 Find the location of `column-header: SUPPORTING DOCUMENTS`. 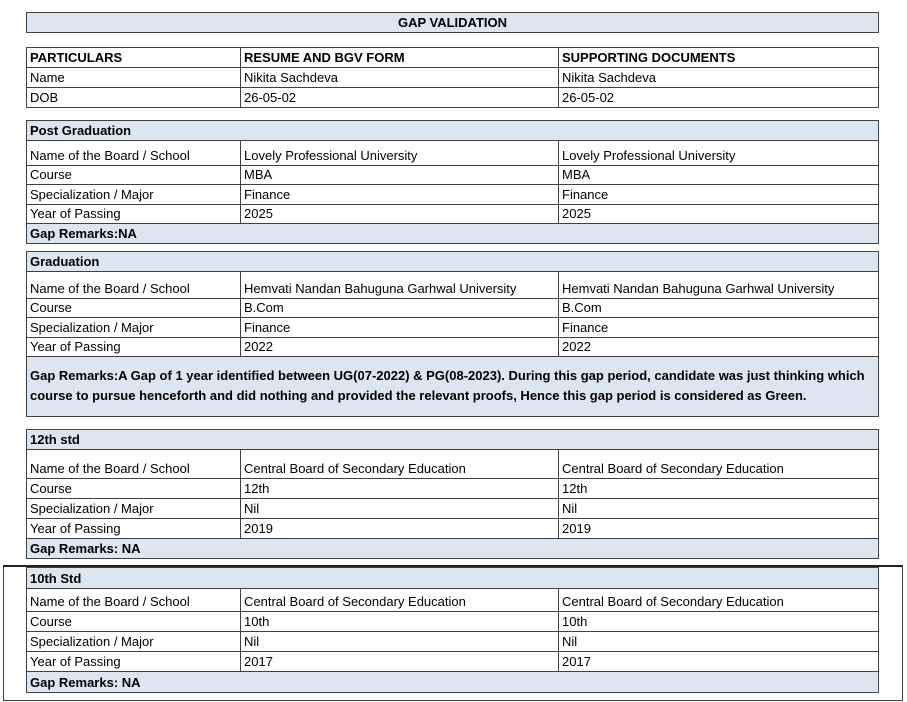

column-header: SUPPORTING DOCUMENTS is located at coordinates (718, 57).